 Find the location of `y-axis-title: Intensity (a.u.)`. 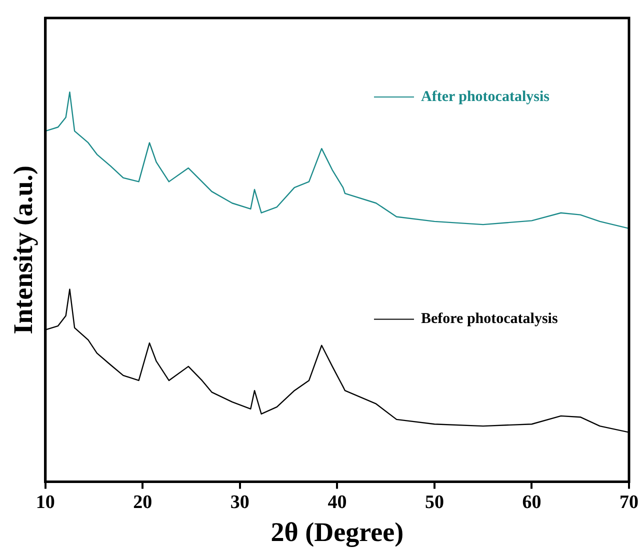

y-axis-title: Intensity (a.u.) is located at coordinates (23, 250).